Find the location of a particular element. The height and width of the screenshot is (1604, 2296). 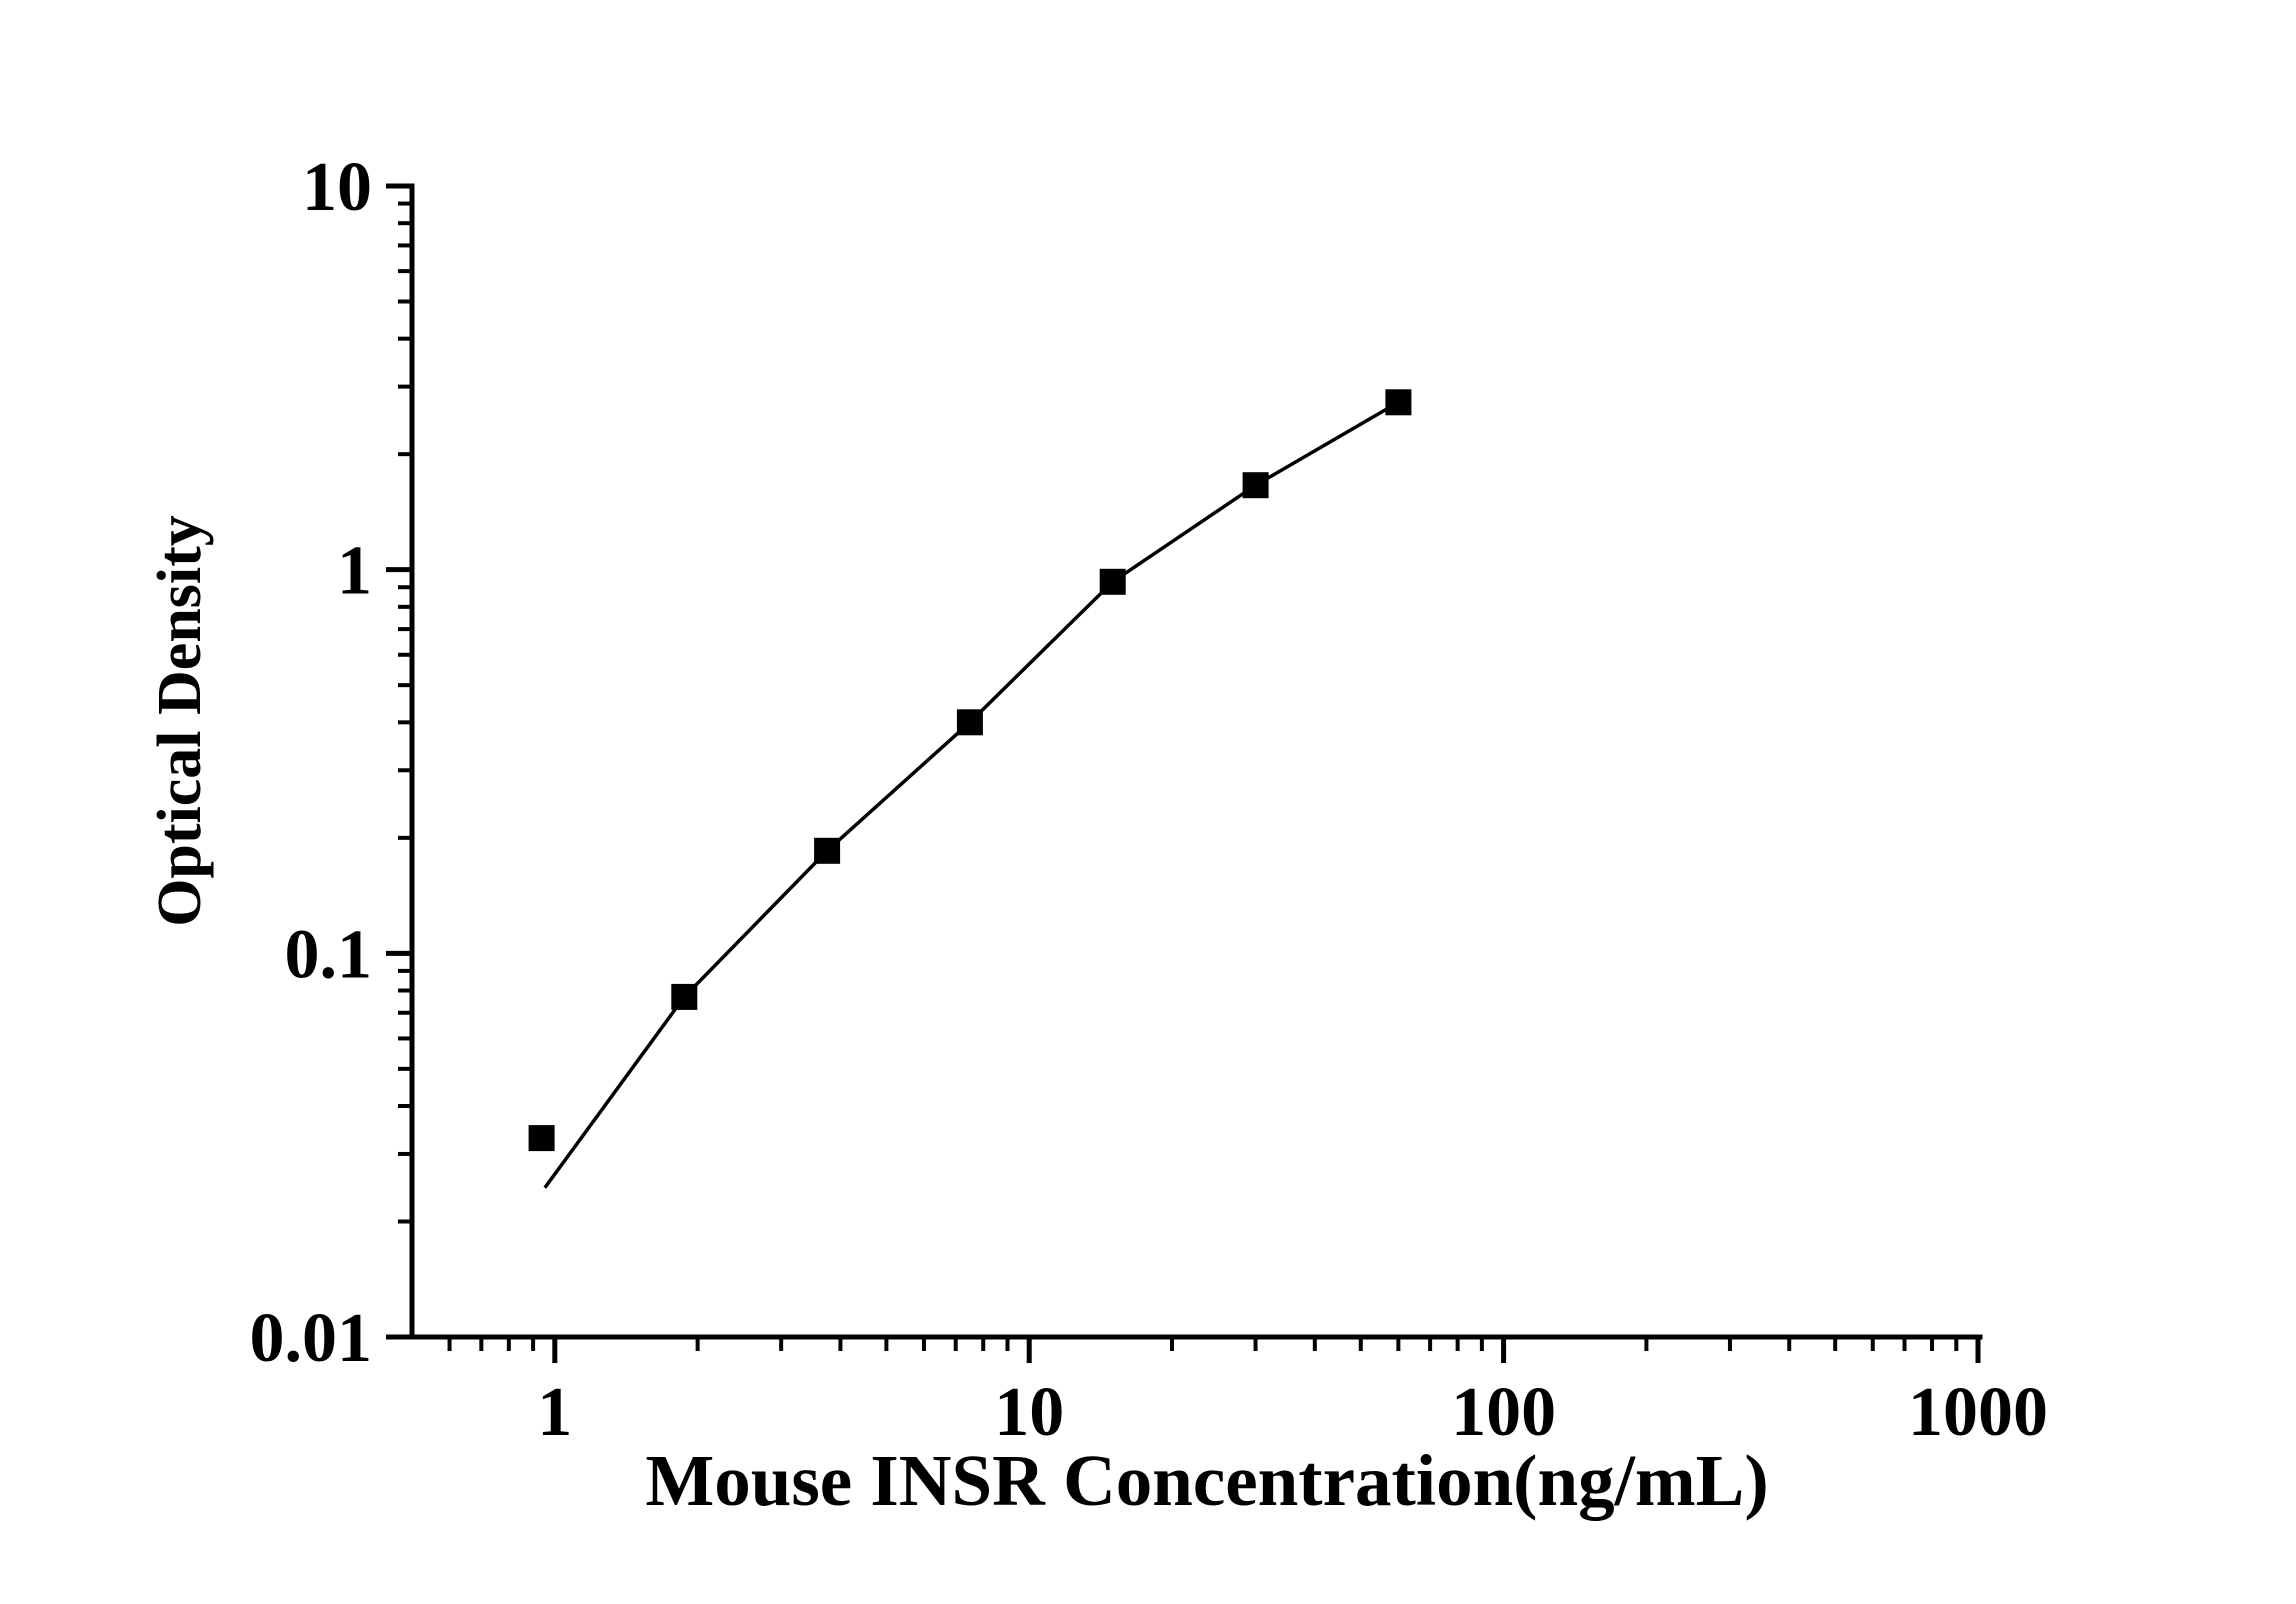

x-tick-label: 100 is located at coordinates (1503, 1412).